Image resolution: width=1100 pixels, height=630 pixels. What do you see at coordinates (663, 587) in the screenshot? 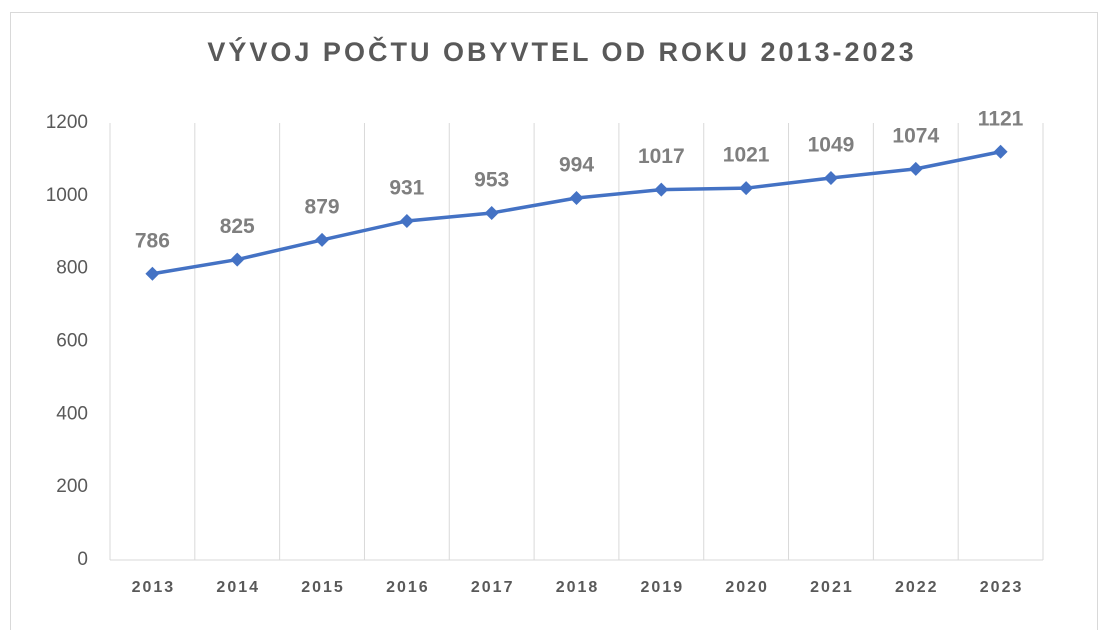
I see `x-tick-label: 2019` at bounding box center [663, 587].